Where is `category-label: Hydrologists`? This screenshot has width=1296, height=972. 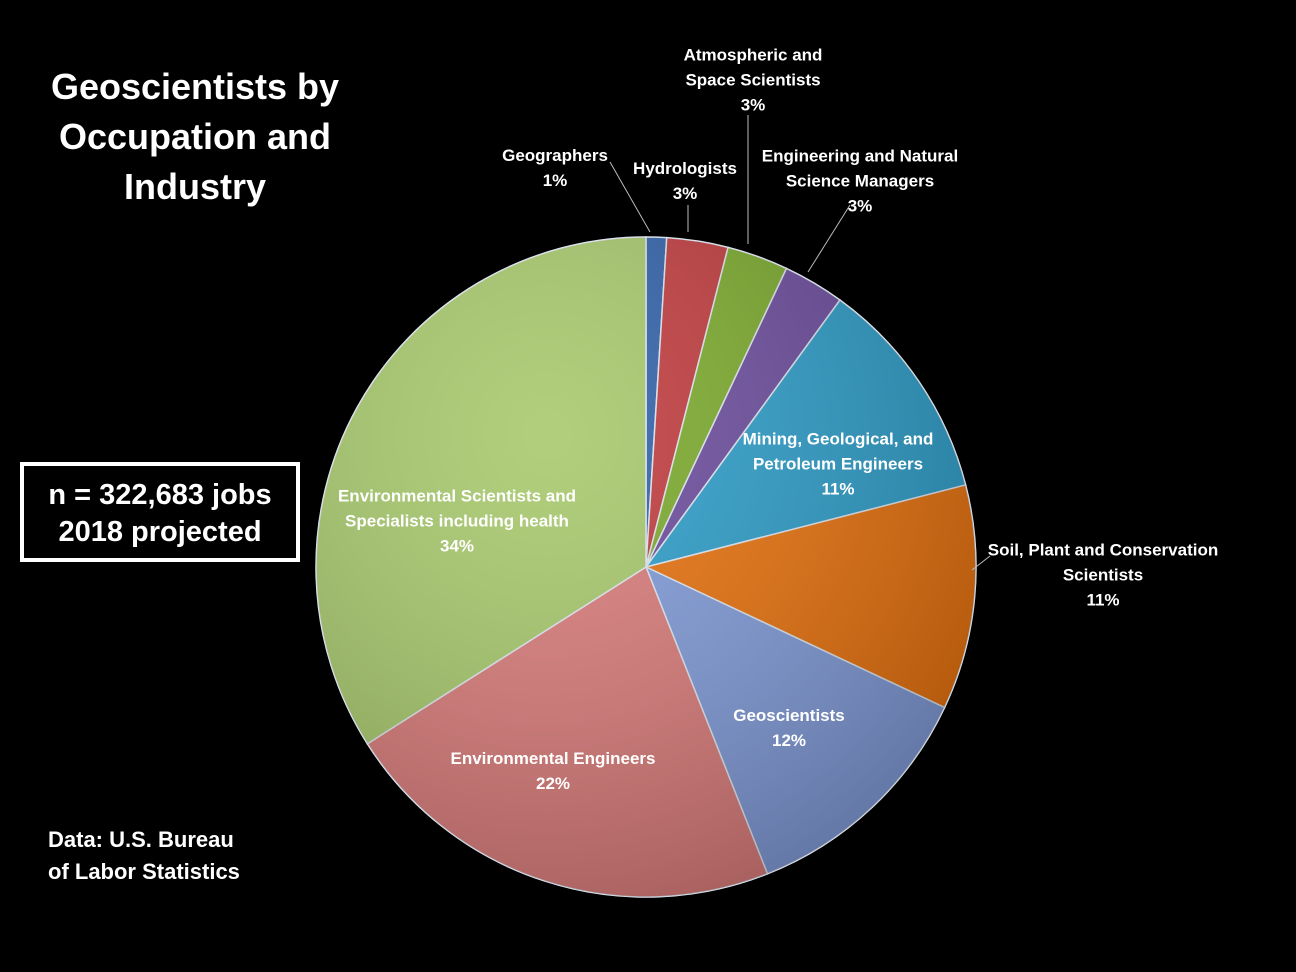 category-label: Hydrologists is located at coordinates (685, 168).